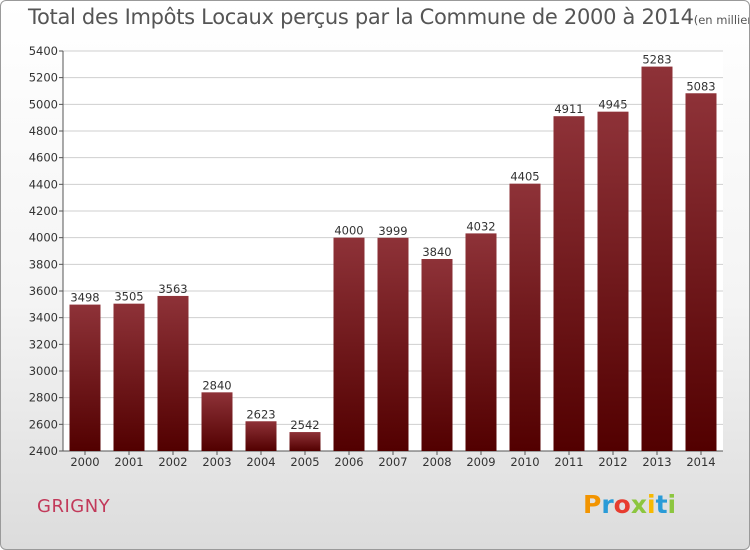 Image resolution: width=750 pixels, height=550 pixels. What do you see at coordinates (43, 398) in the screenshot?
I see `y-tick-label: 2800` at bounding box center [43, 398].